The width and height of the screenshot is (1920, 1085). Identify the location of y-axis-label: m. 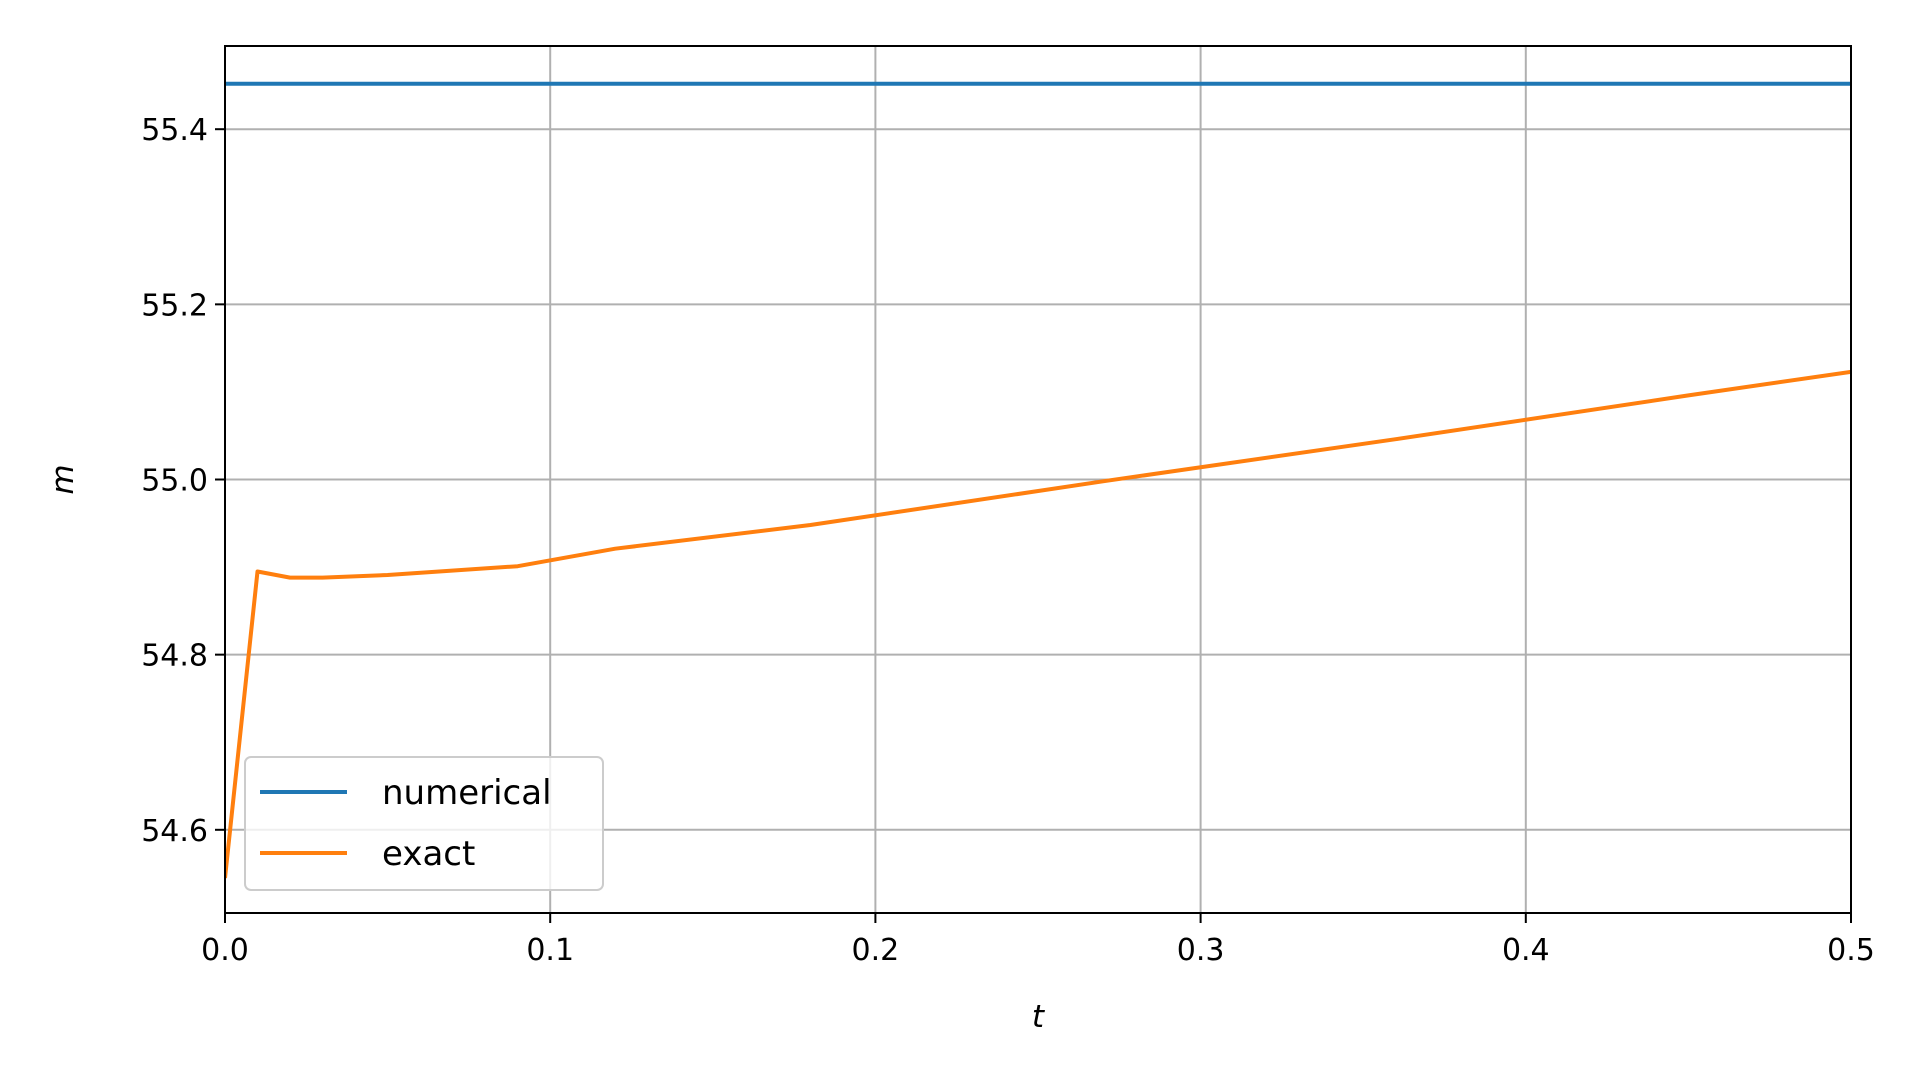
(63, 479).